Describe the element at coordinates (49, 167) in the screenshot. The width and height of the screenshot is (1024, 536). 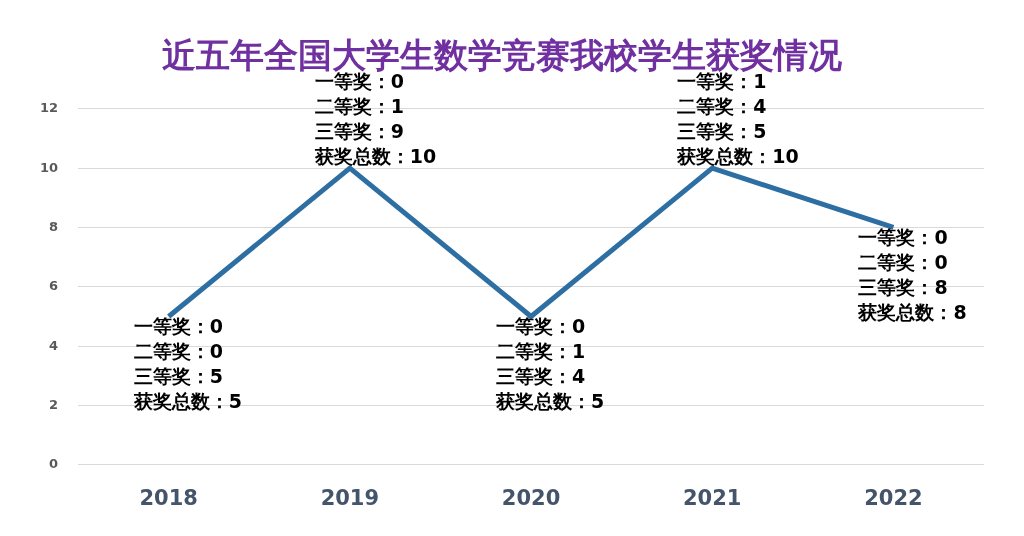
I see `y-tick-label: 10` at that location.